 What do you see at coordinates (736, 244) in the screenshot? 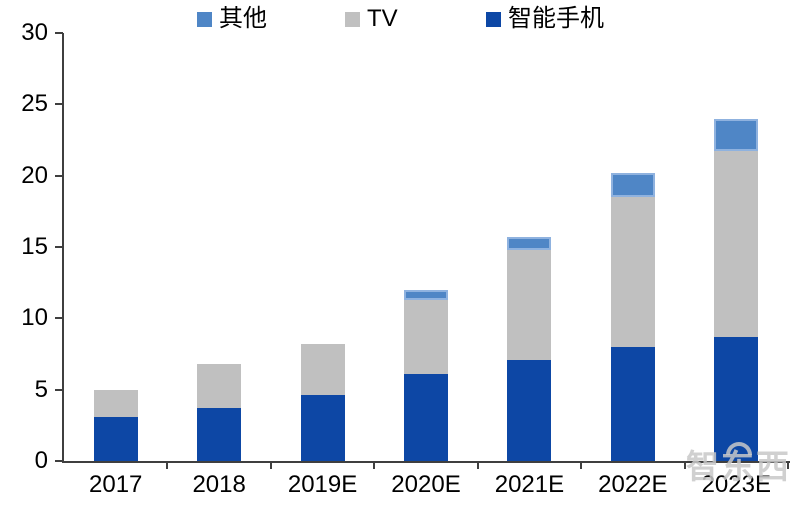
I see `bar-segment-tv-2023E` at bounding box center [736, 244].